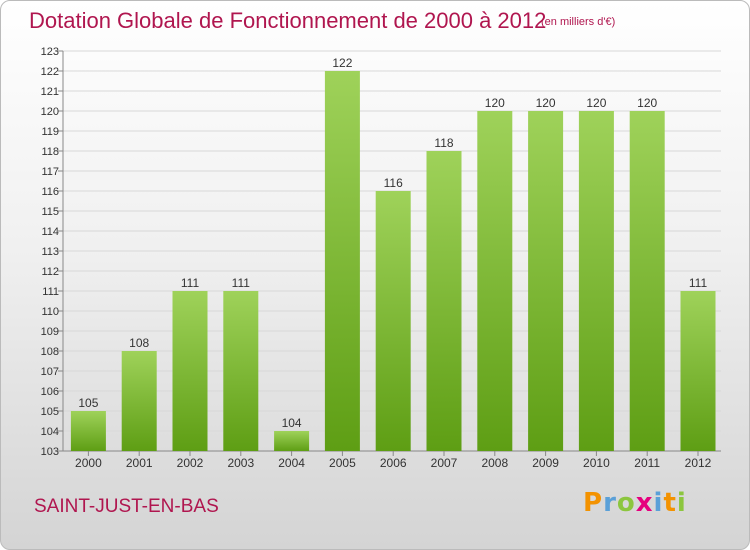 The width and height of the screenshot is (750, 550). What do you see at coordinates (596, 463) in the screenshot?
I see `x-tick-label: 2010` at bounding box center [596, 463].